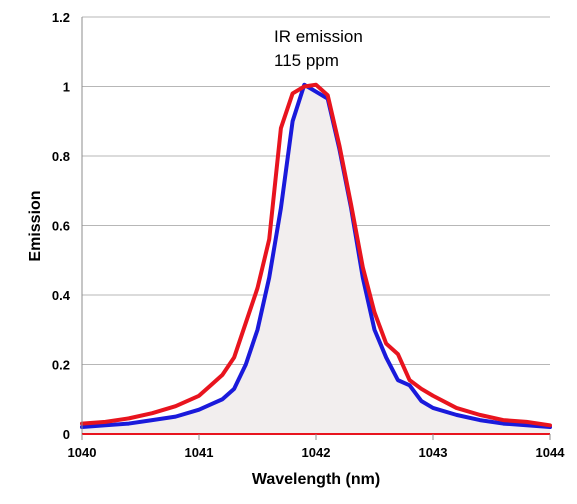 The width and height of the screenshot is (577, 504). I want to click on y-tick-label: 0.6, so click(61, 226).